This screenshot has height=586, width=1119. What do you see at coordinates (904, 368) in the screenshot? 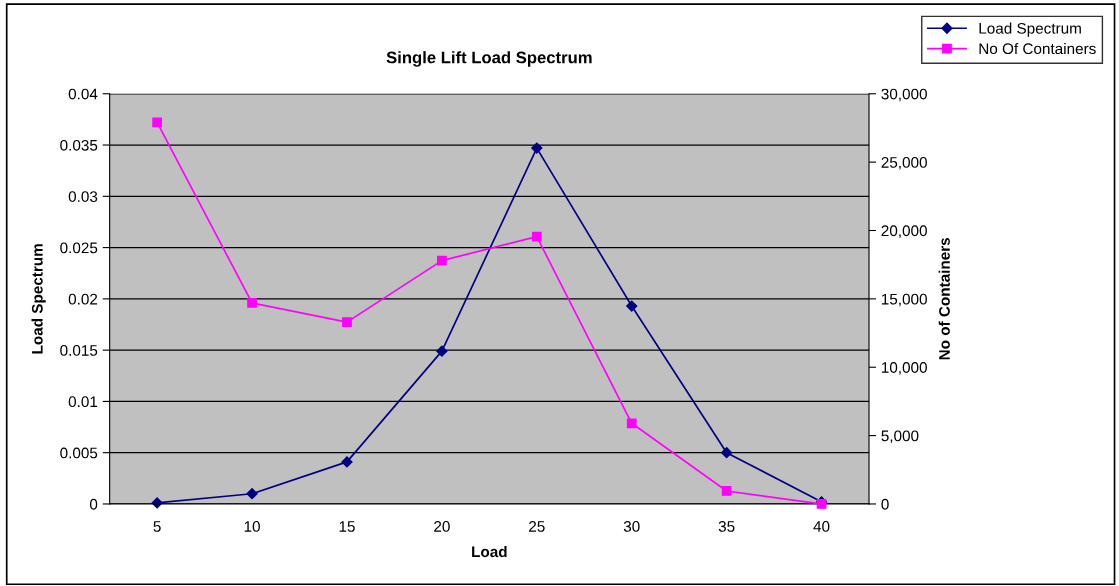
I see `y2-tick-label: 10,000` at bounding box center [904, 368].